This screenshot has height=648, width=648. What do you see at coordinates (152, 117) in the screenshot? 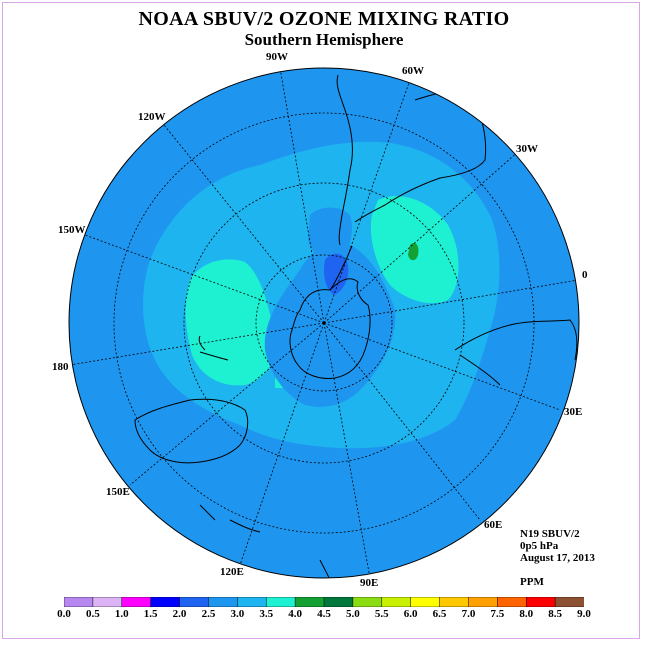
I see `lon-label-120w: 120W` at bounding box center [152, 117].